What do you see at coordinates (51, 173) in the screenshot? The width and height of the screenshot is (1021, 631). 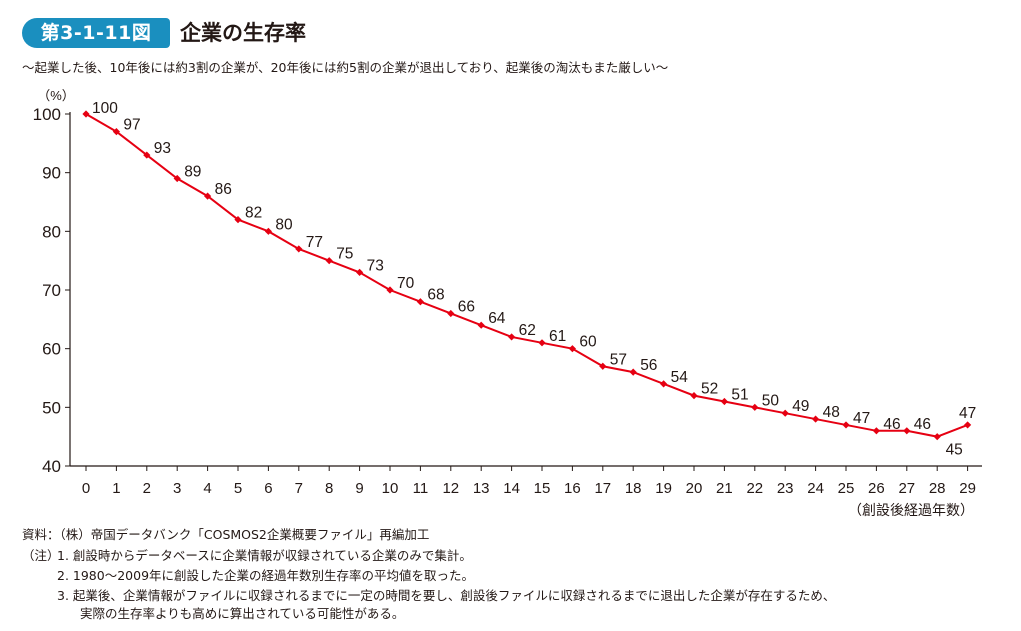 I see `y-tick-label: 90` at bounding box center [51, 173].